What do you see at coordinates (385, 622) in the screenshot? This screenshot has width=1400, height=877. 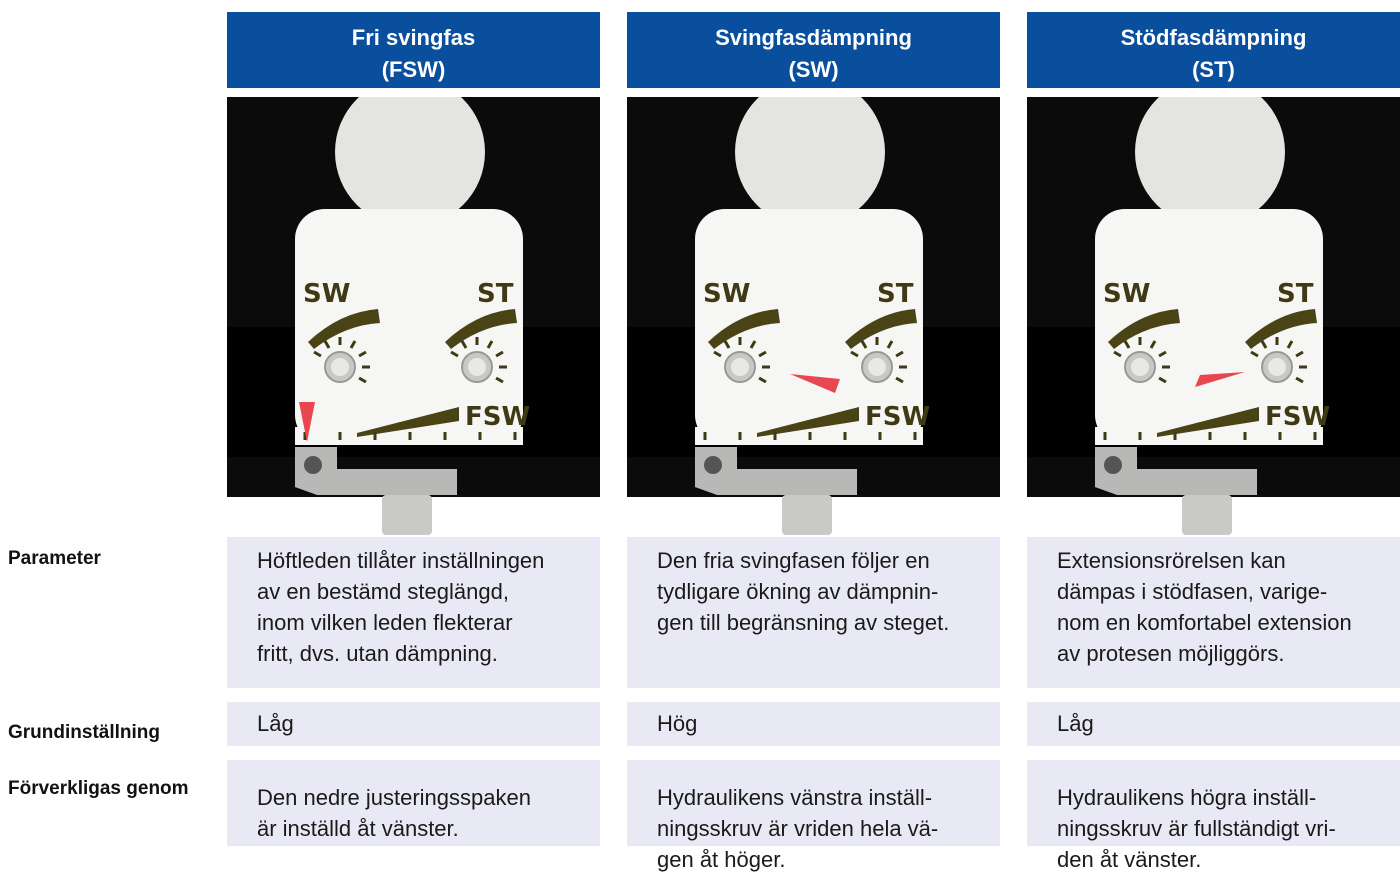 I see `text-line: inom vilken leden flekterar` at bounding box center [385, 622].